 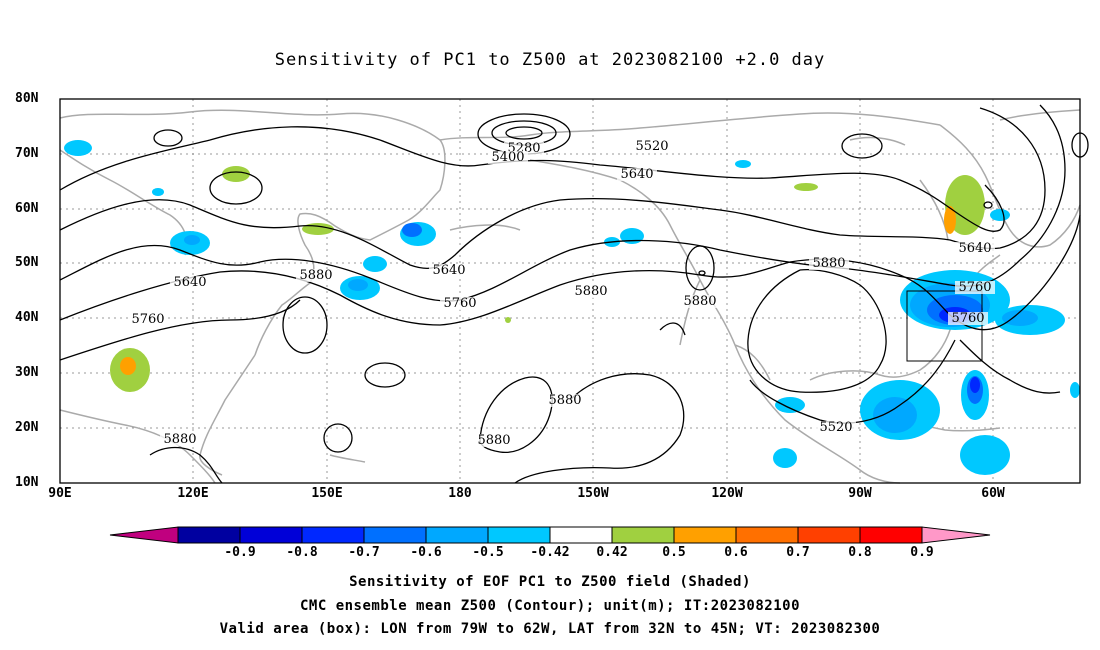 What do you see at coordinates (302, 552) in the screenshot?
I see `colorbar-label: -0.8` at bounding box center [302, 552].